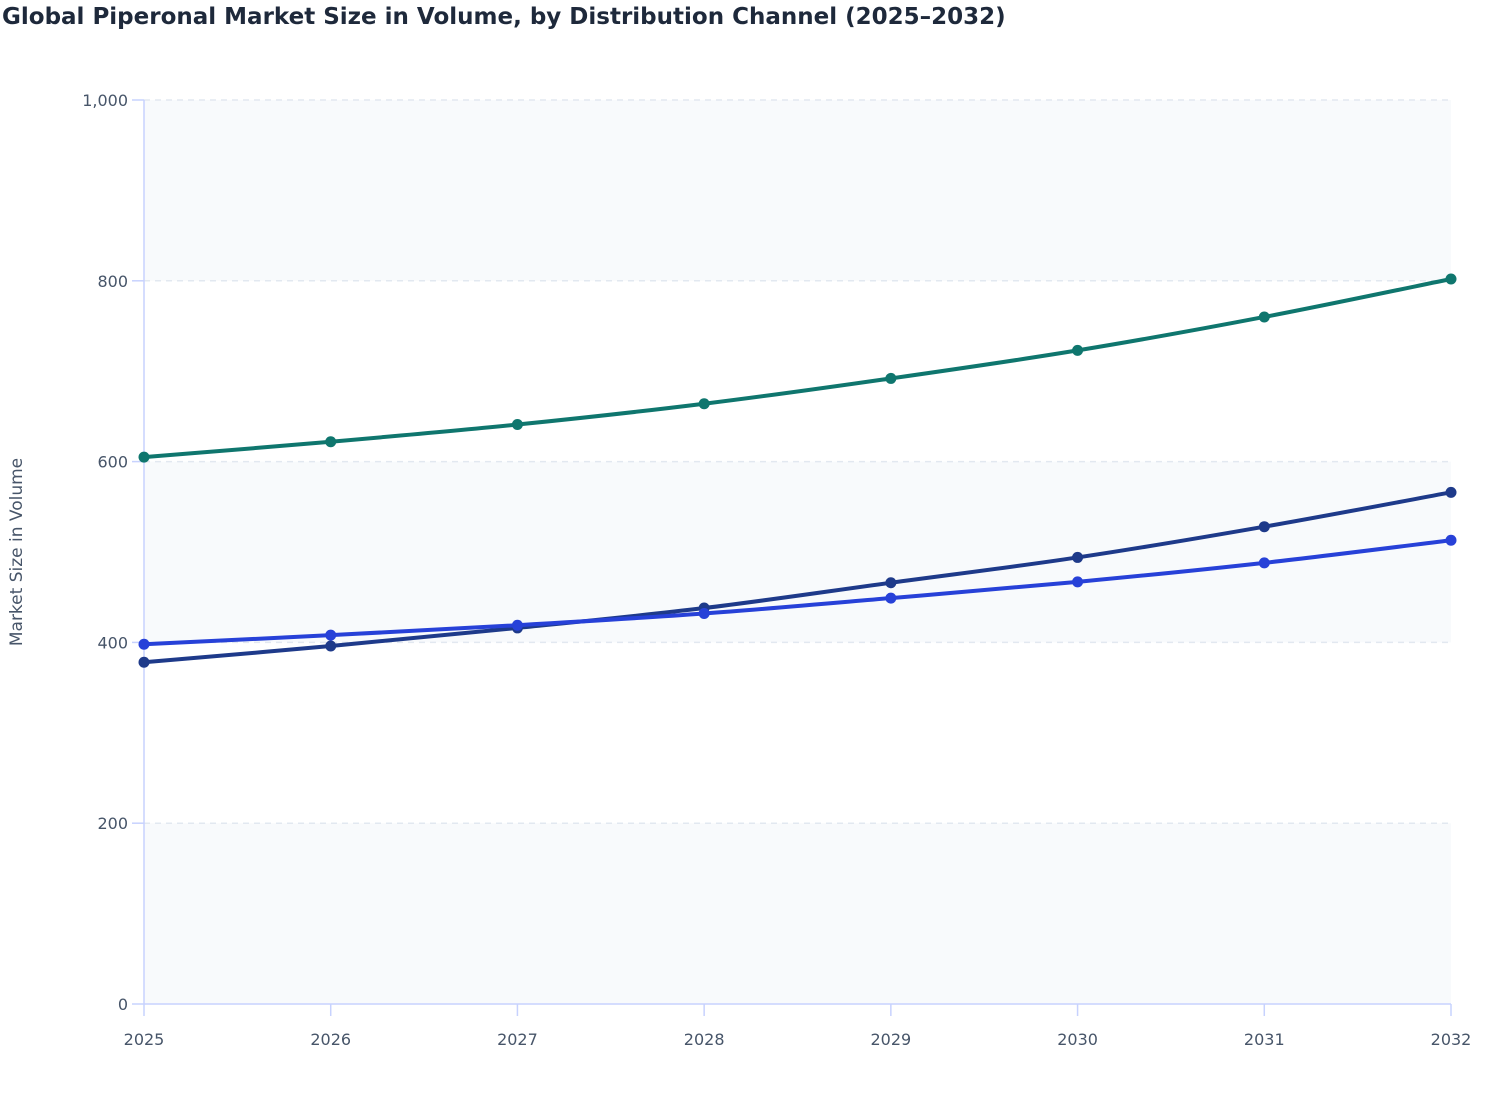  I want to click on y-tick-label: 0, so click(123, 1004).